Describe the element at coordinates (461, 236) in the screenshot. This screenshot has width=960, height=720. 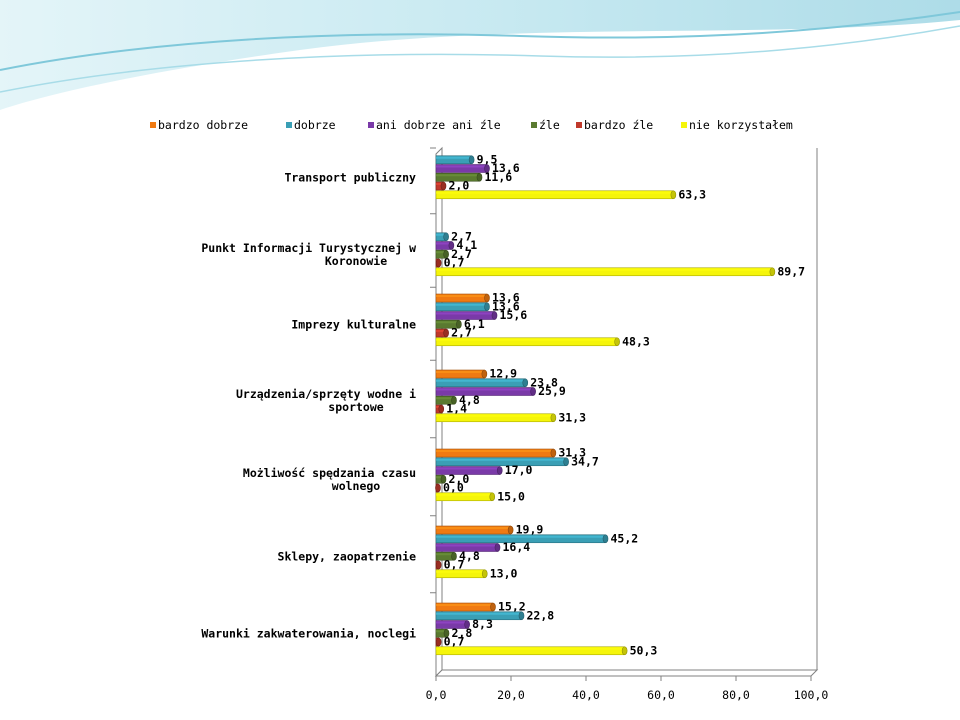
I see `data-label: 2,7` at that location.